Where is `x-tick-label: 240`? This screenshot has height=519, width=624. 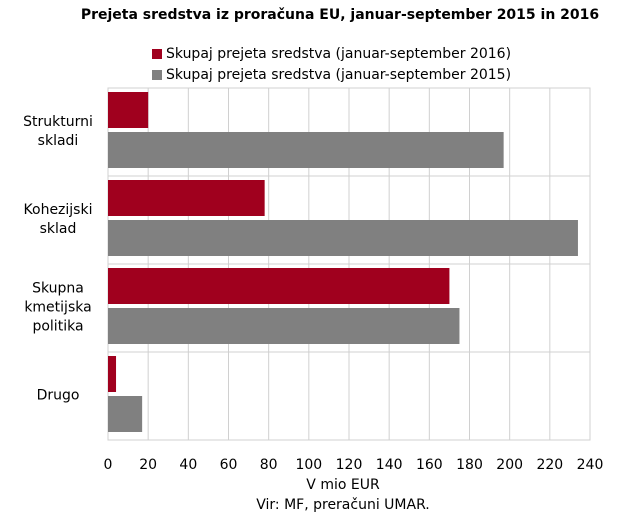
x-tick-label: 240 is located at coordinates (590, 465).